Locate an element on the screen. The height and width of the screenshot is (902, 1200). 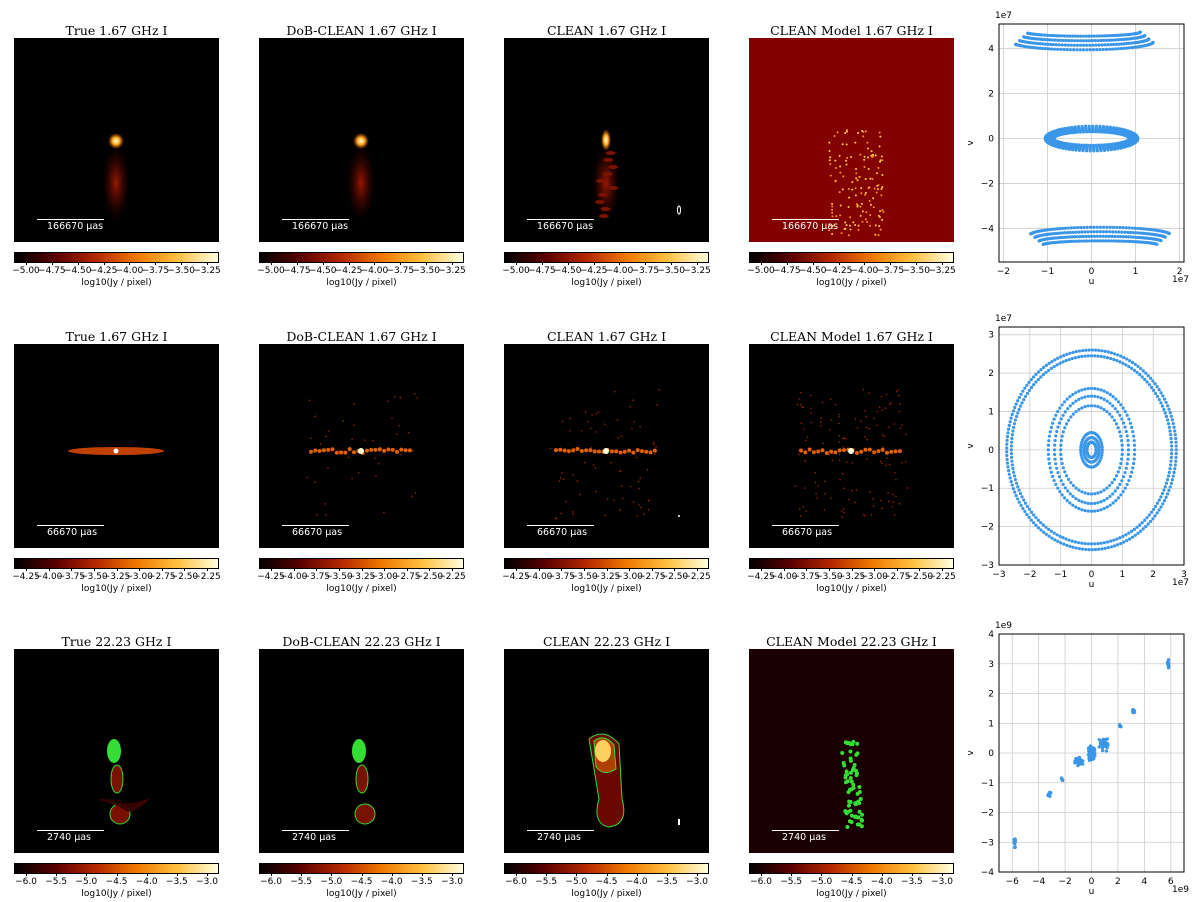
colorbar-tick-label: −2.25 is located at coordinates (697, 577).